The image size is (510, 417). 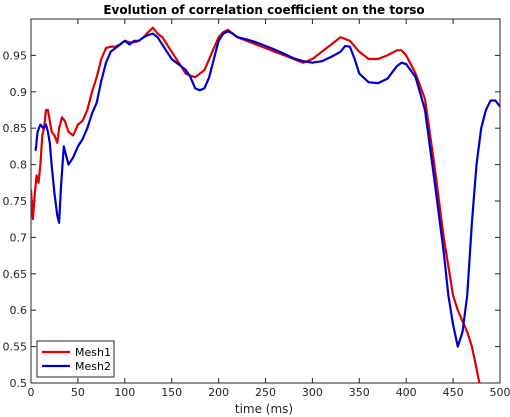 What do you see at coordinates (19, 165) in the screenshot?
I see `y-tick-label: 0.8` at bounding box center [19, 165].